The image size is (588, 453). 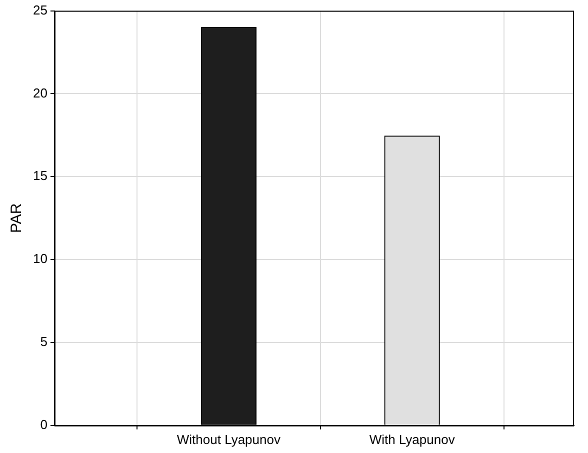 I want to click on y-tick-label: 10, so click(x=40, y=258).